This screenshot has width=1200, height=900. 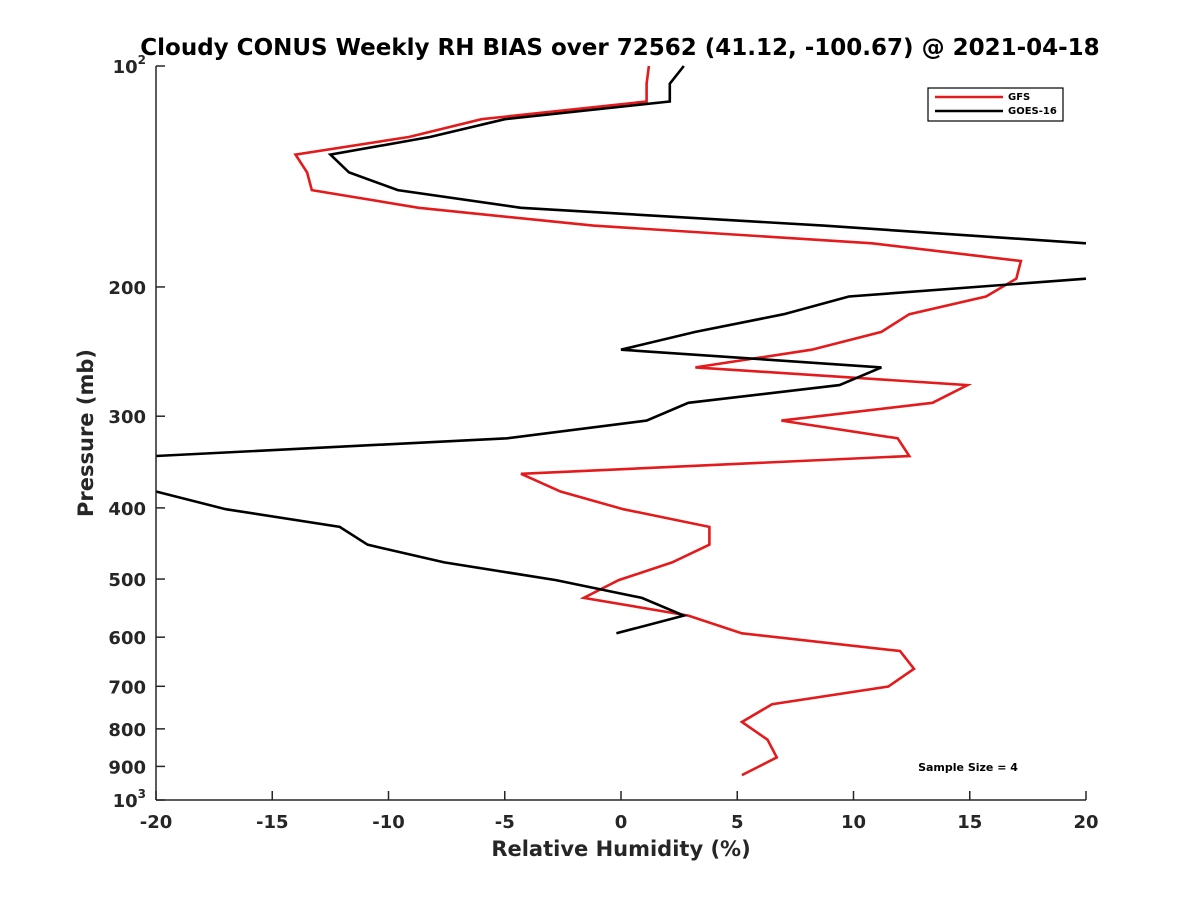 What do you see at coordinates (156, 822) in the screenshot?
I see `x-tick-label: -20` at bounding box center [156, 822].